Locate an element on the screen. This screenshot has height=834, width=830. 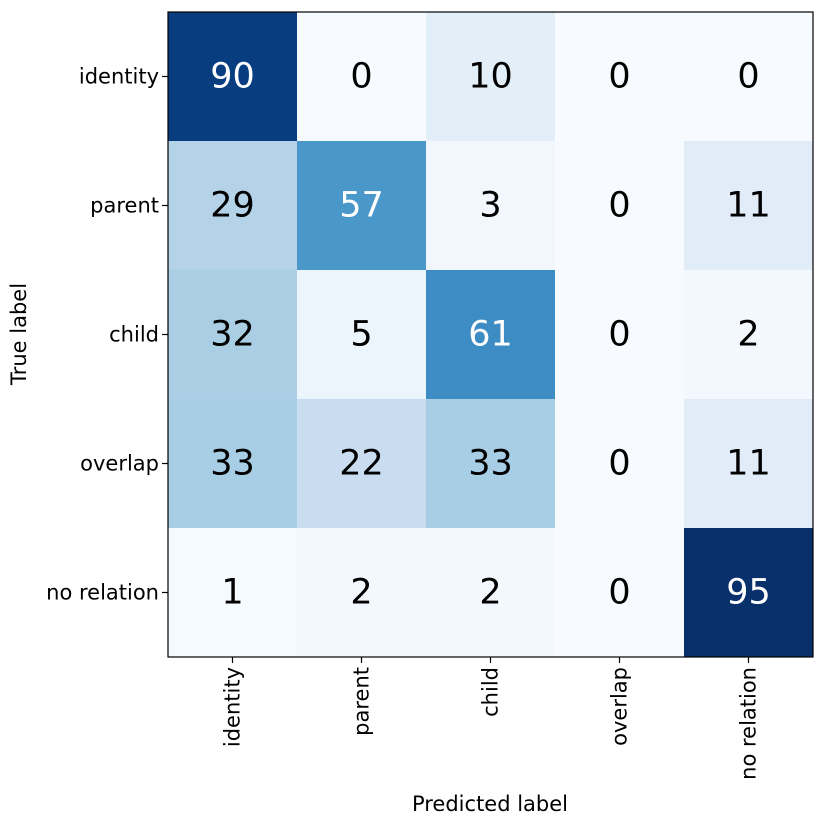
cell-value-3-1: 22 is located at coordinates (361, 464).